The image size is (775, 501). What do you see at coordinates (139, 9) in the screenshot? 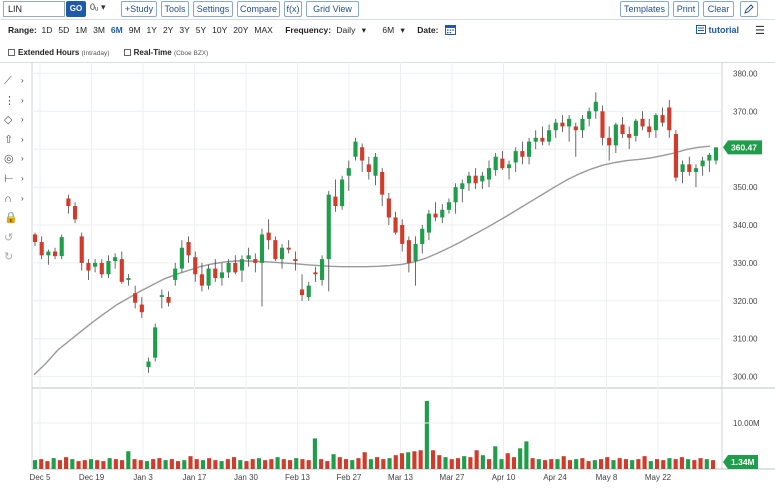
I see `study-button: +Study` at bounding box center [139, 9].